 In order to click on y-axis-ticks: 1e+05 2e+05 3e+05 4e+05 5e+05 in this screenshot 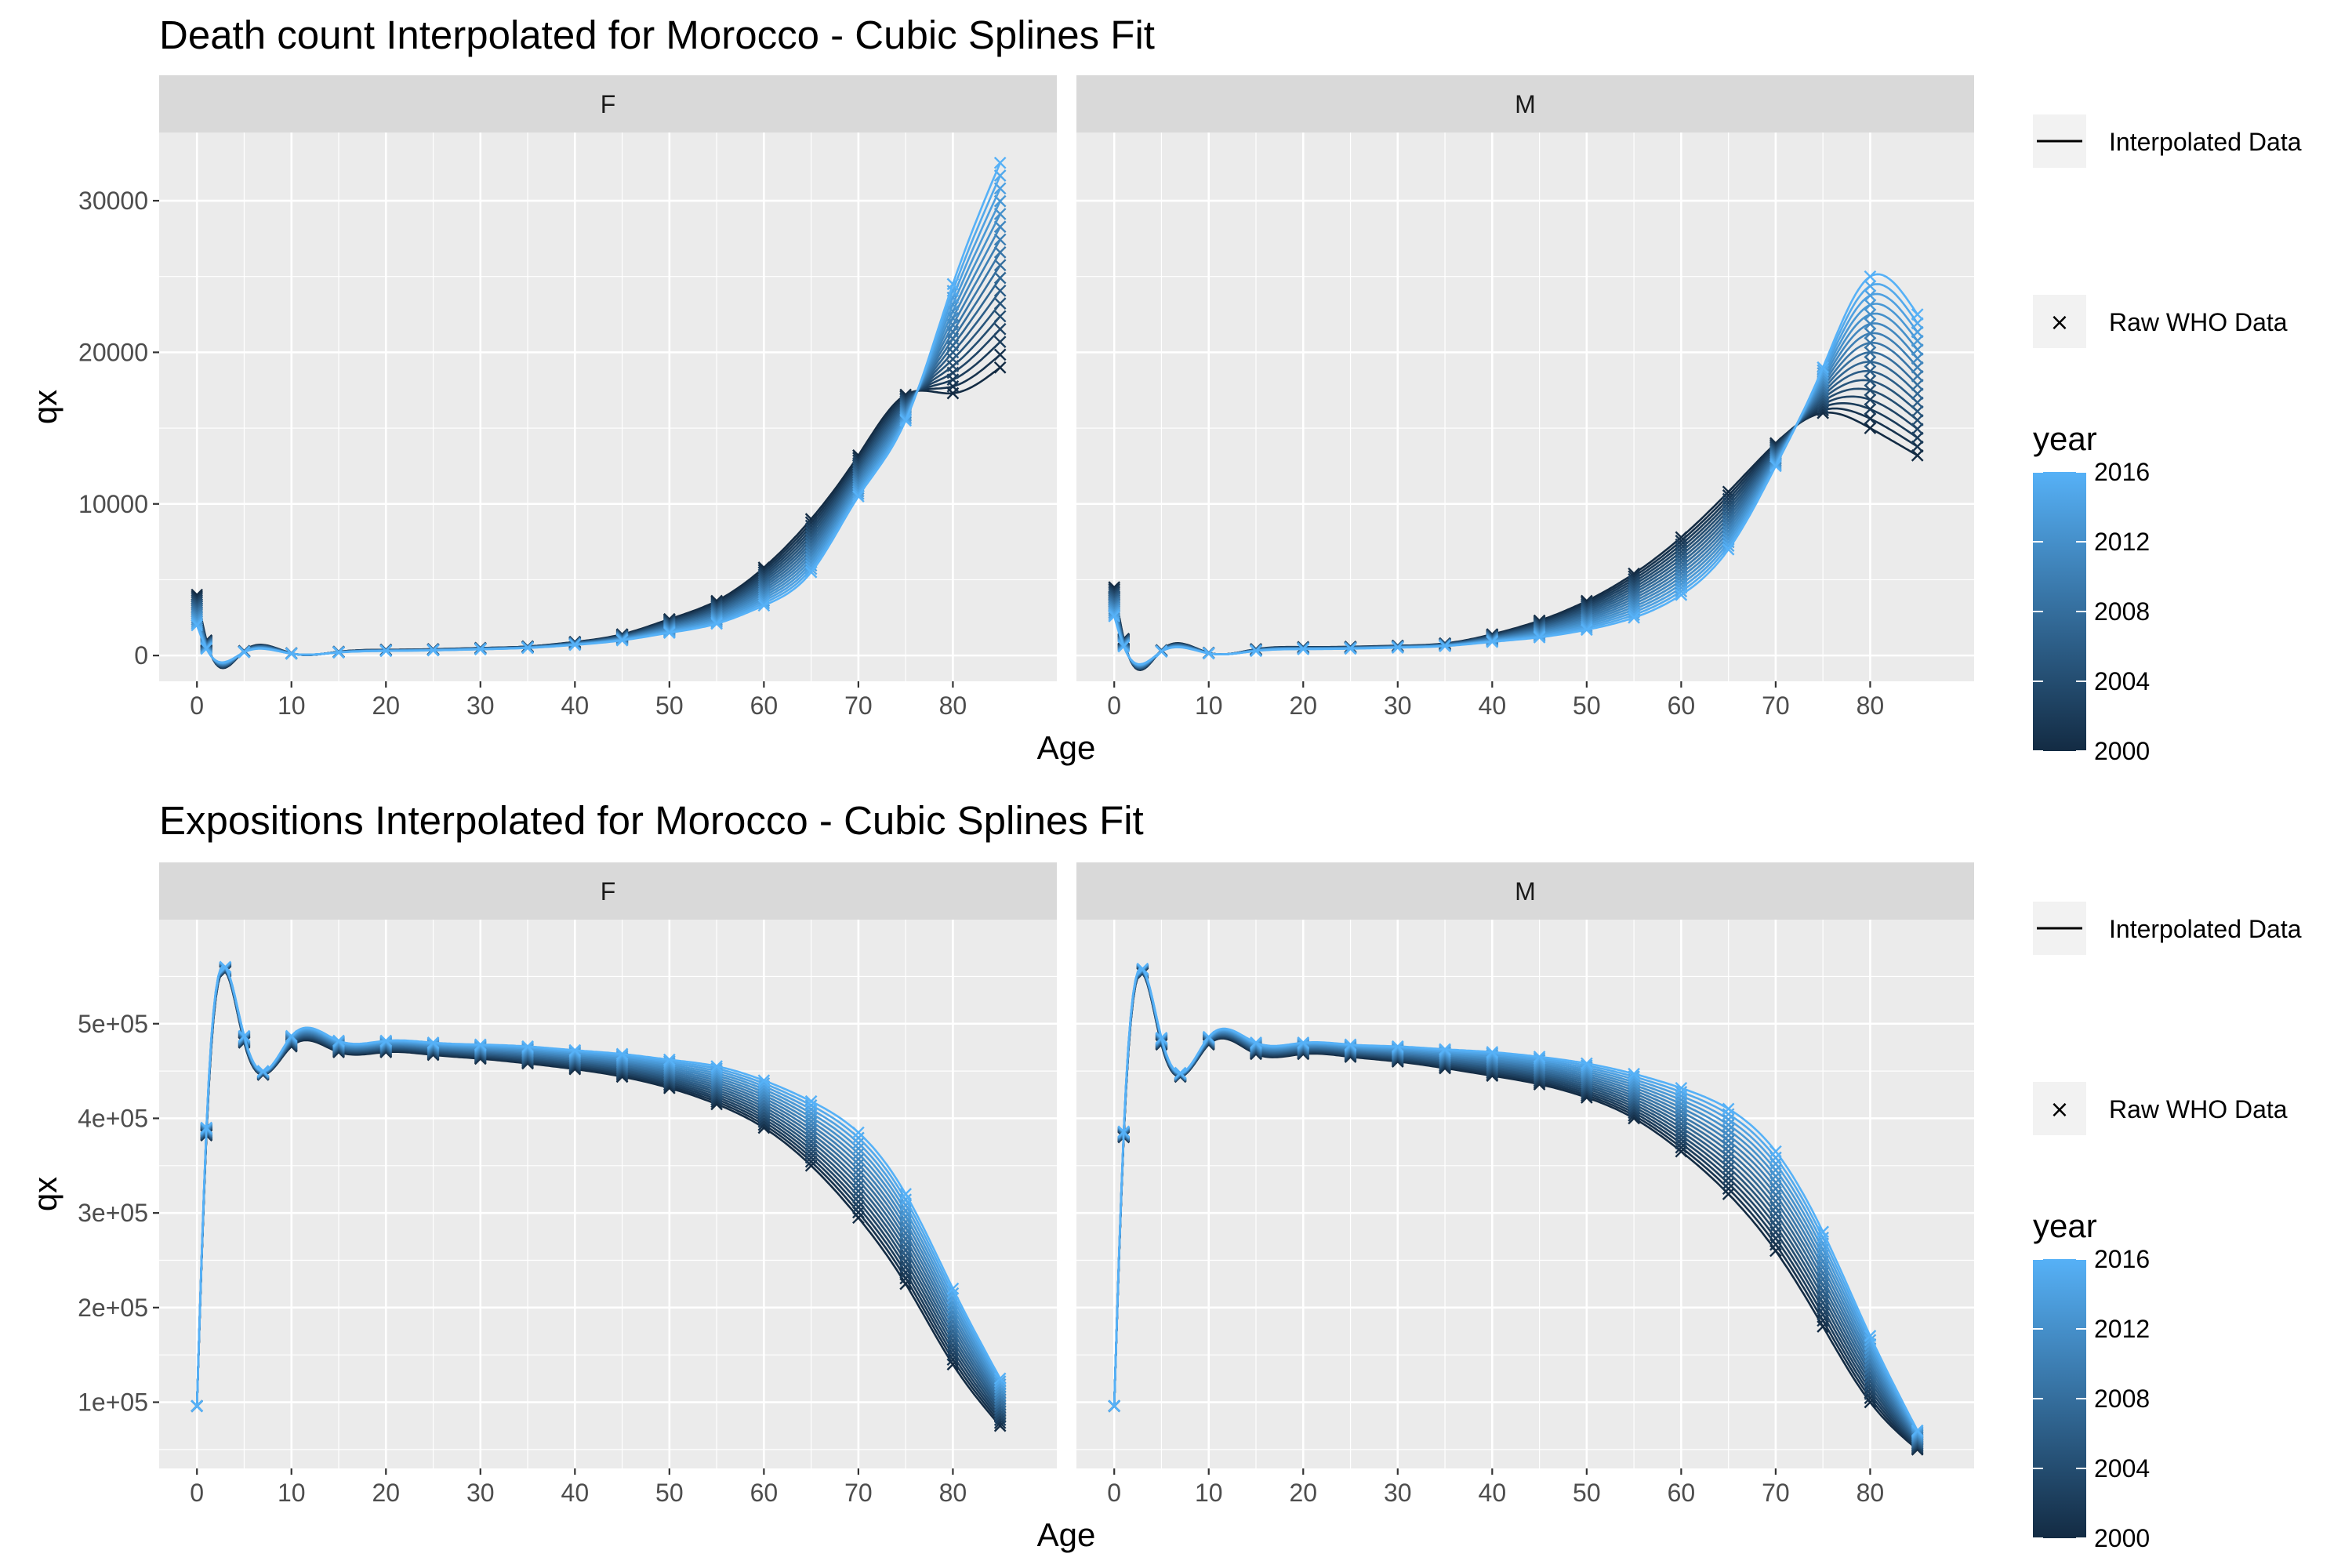, I will do `click(118, 1213)`.